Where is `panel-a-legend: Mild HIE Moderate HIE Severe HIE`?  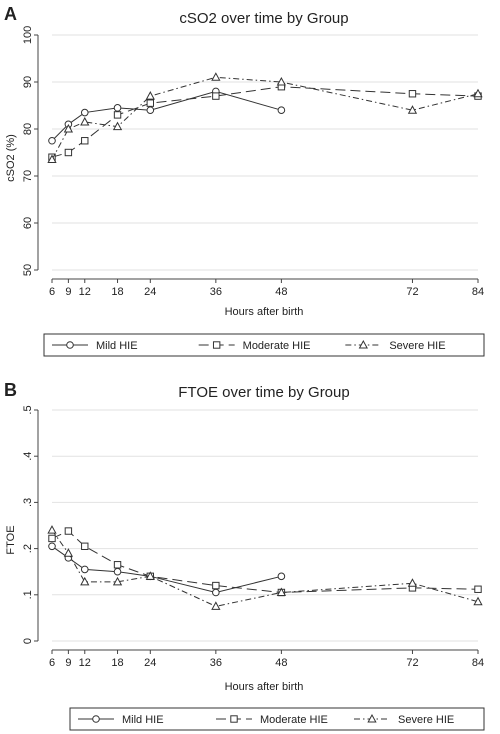
panel-a-legend: Mild HIE Moderate HIE Severe HIE is located at coordinates (264, 345).